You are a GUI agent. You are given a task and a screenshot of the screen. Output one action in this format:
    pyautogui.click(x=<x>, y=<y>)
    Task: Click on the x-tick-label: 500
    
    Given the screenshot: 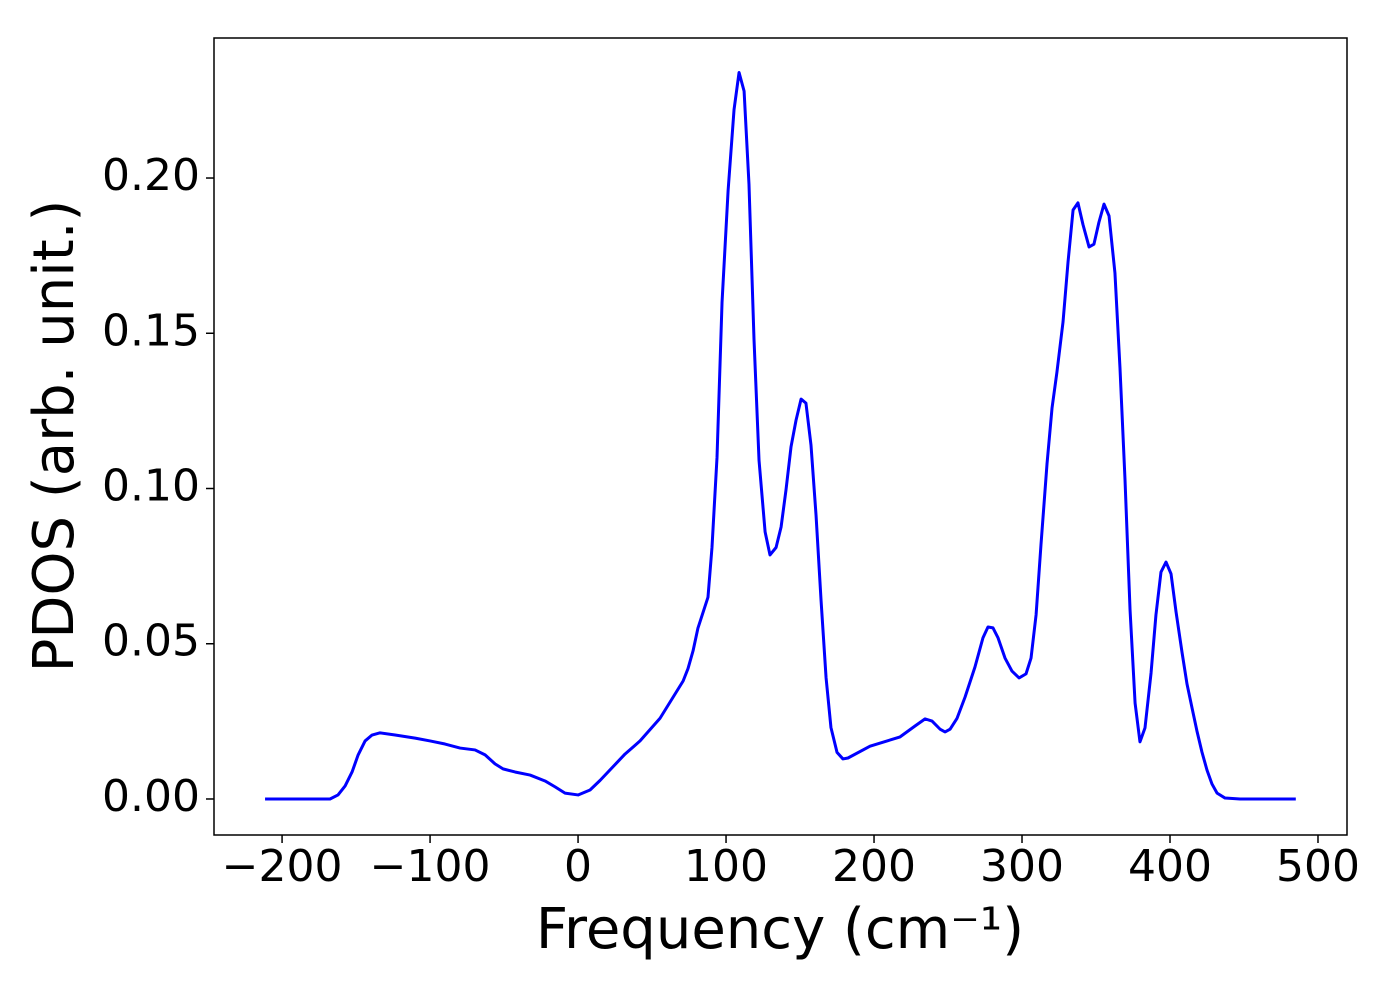 What is the action you would take?
    pyautogui.click(x=1318, y=866)
    